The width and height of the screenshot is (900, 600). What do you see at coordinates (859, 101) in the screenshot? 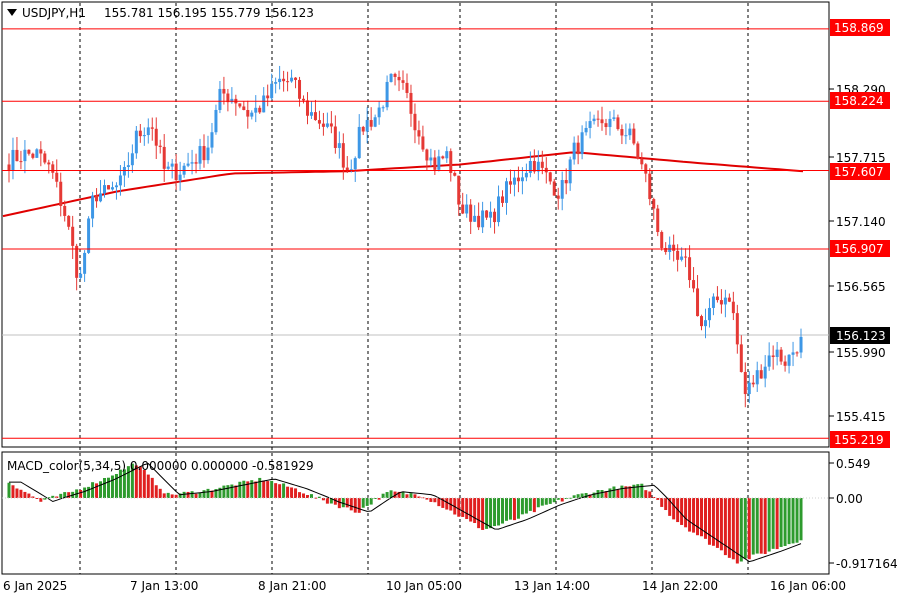
I see `level-label: 158.224` at bounding box center [859, 101].